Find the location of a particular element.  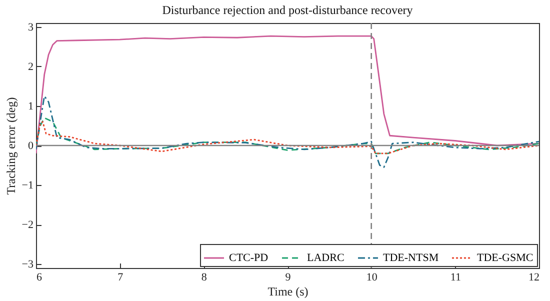

y-tick-label: −3 is located at coordinates (28, 264).